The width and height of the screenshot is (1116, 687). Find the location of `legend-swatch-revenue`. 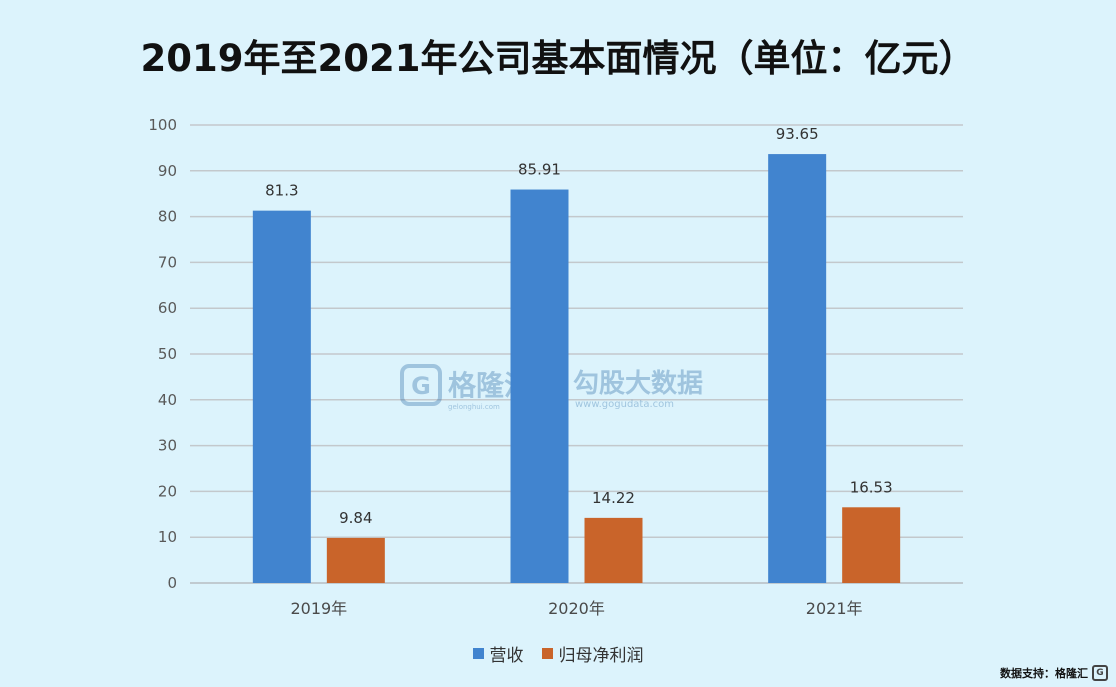

legend-swatch-revenue is located at coordinates (478, 653).